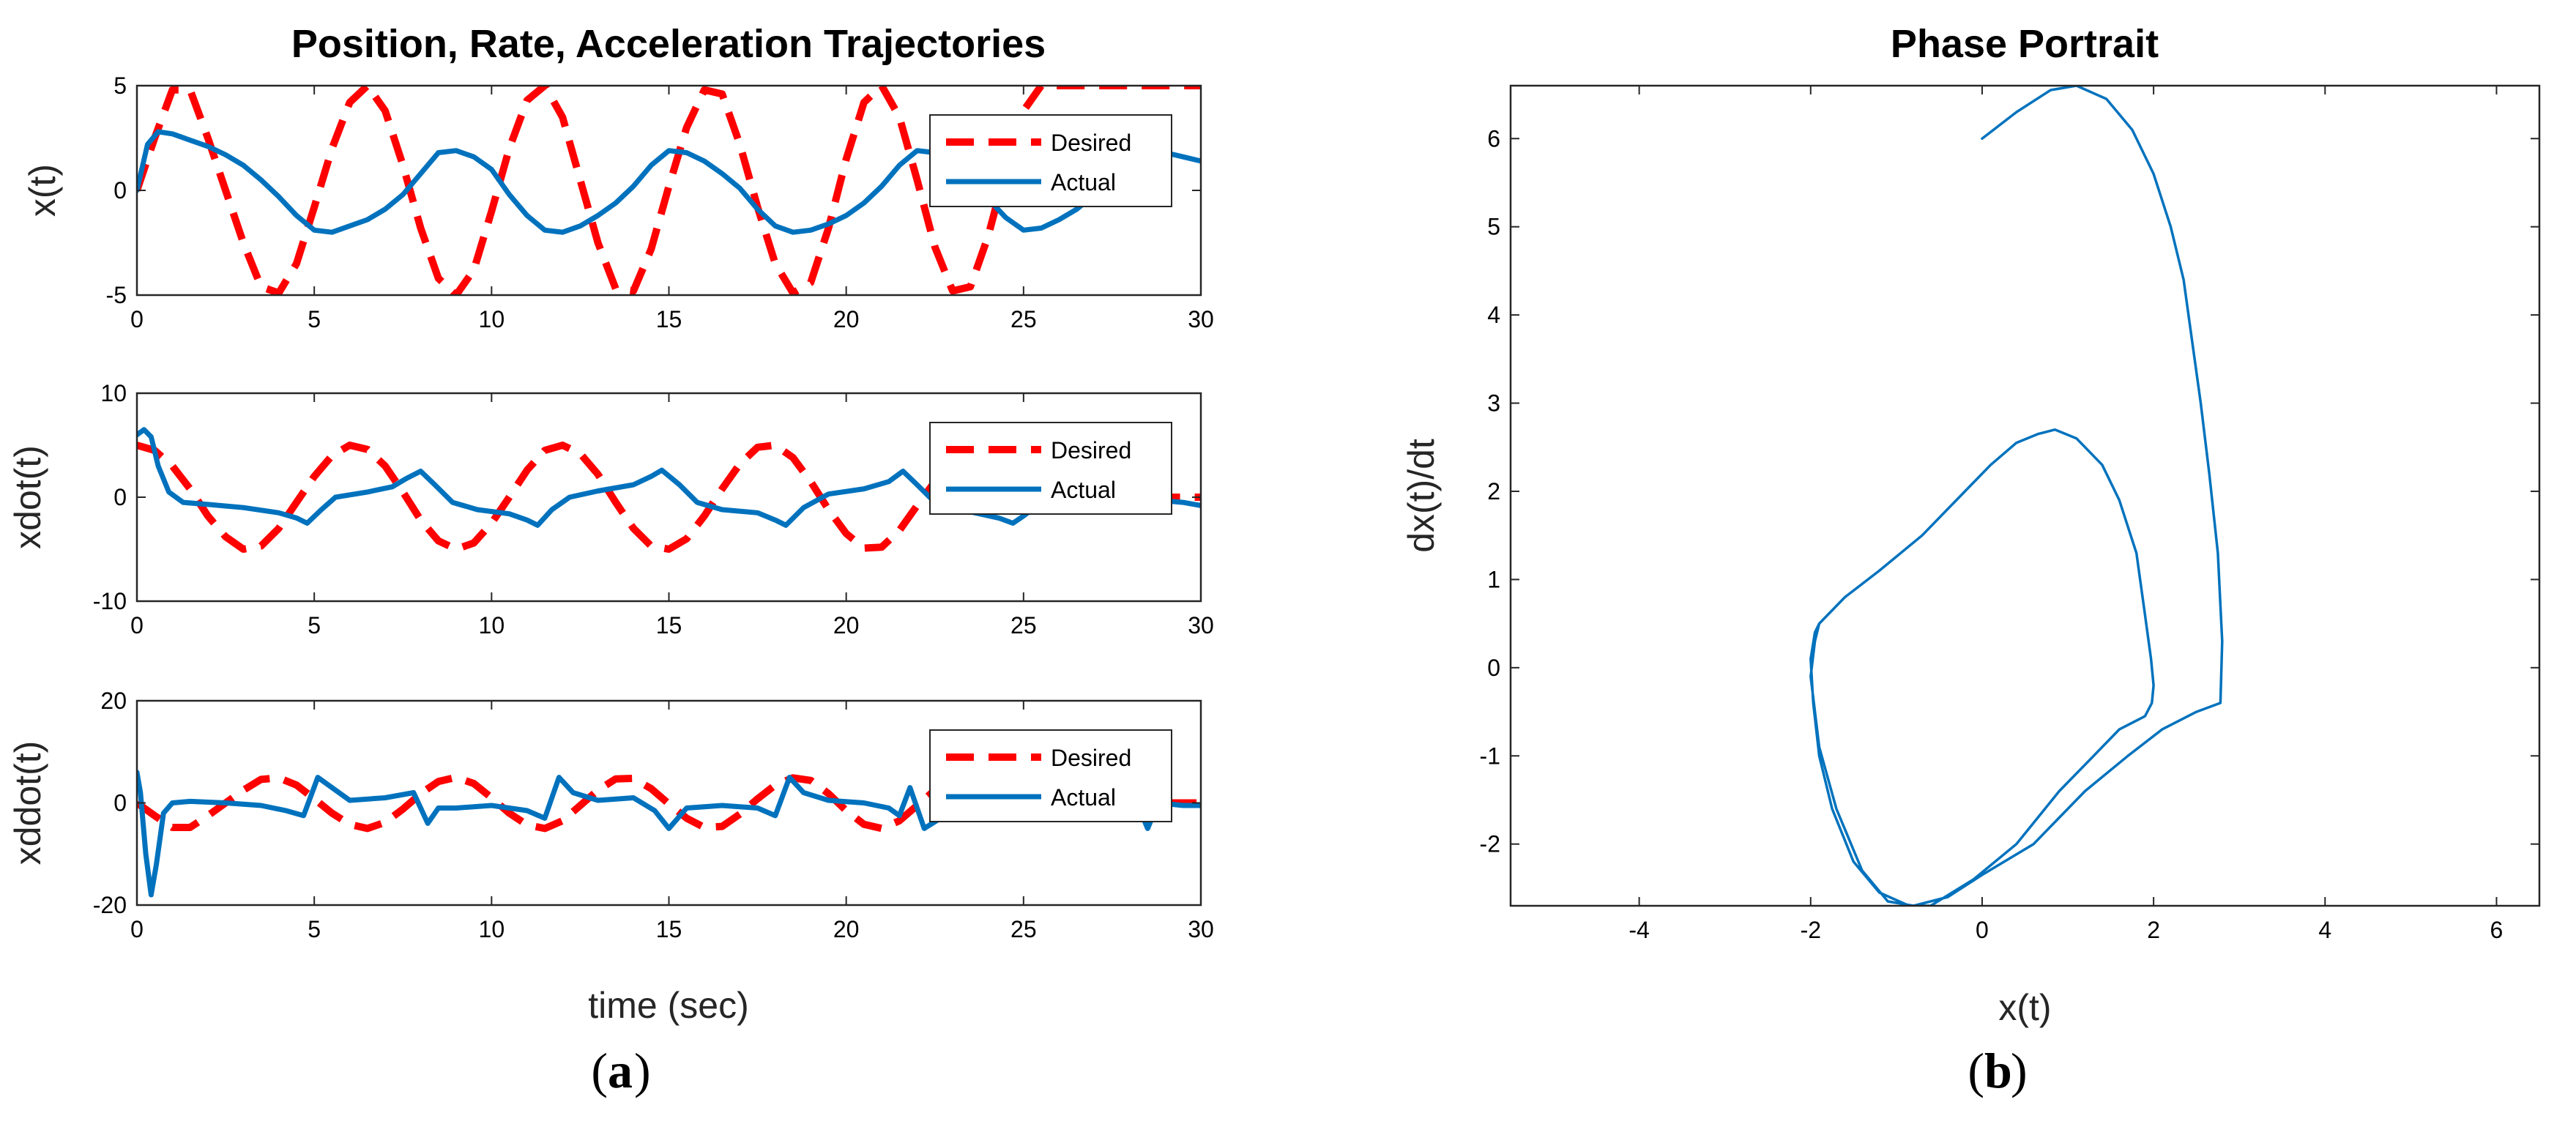  What do you see at coordinates (27, 803) in the screenshot?
I see `y-axis-label: xddot(t)` at bounding box center [27, 803].